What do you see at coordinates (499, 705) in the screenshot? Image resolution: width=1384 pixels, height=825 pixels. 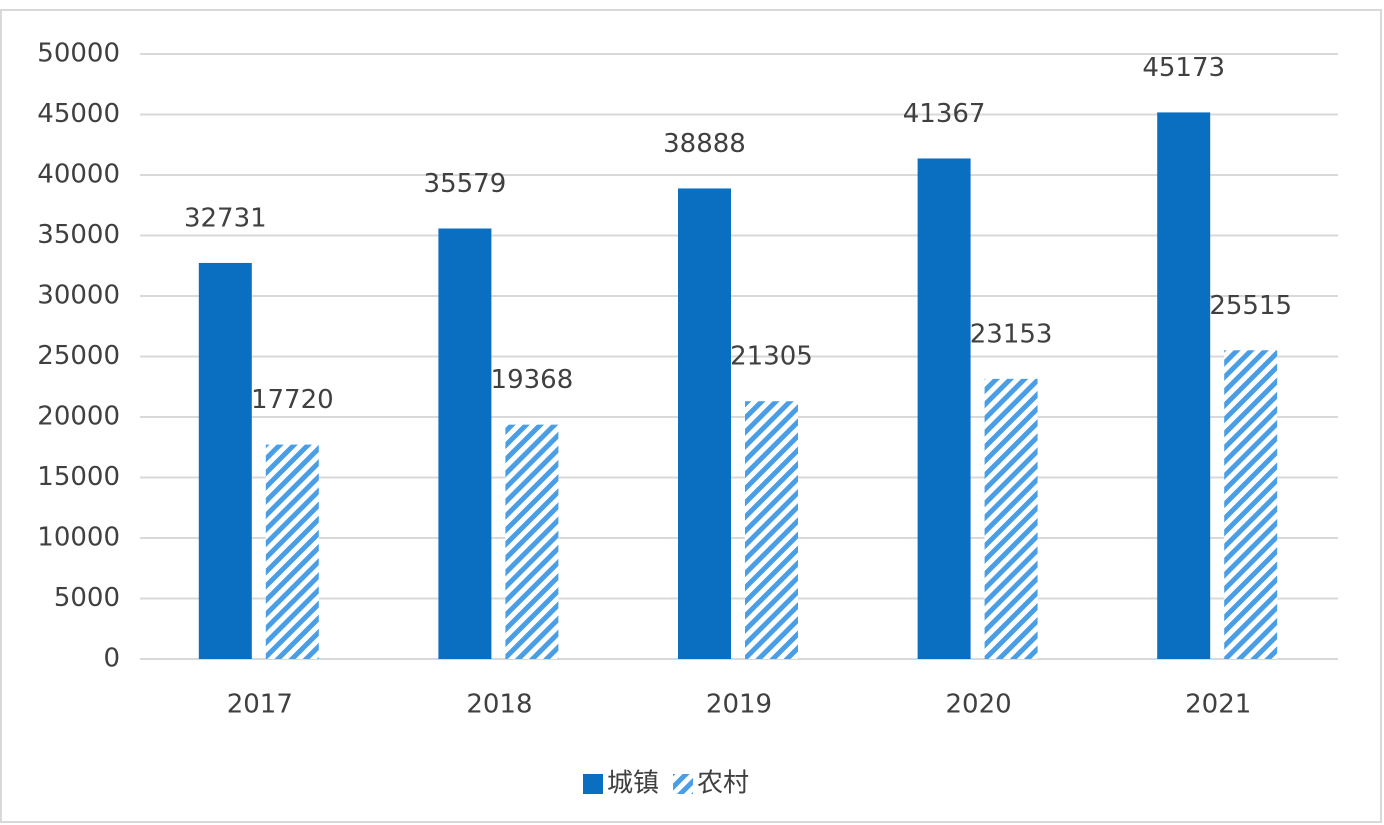 I see `x-tick-label: 2018` at bounding box center [499, 705].